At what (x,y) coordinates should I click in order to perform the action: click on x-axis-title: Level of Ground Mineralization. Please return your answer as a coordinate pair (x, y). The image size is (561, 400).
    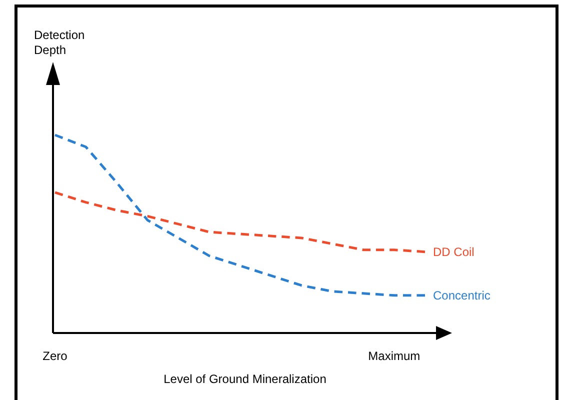
    Looking at the image, I should click on (245, 379).